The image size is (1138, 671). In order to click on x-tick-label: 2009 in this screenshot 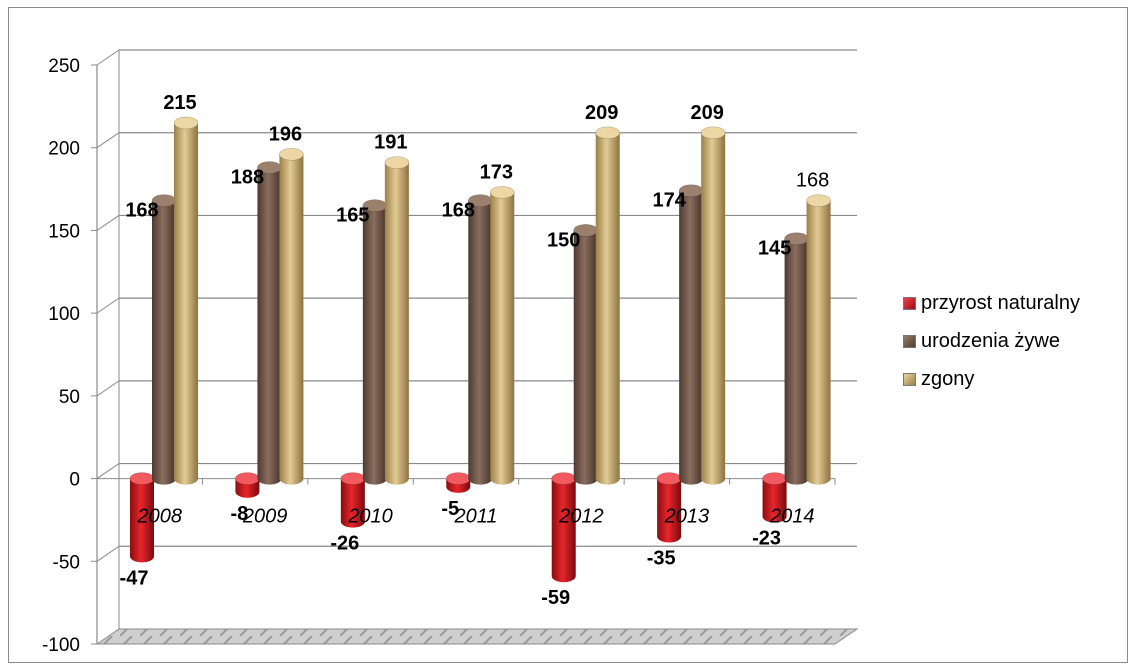, I will do `click(265, 517)`.